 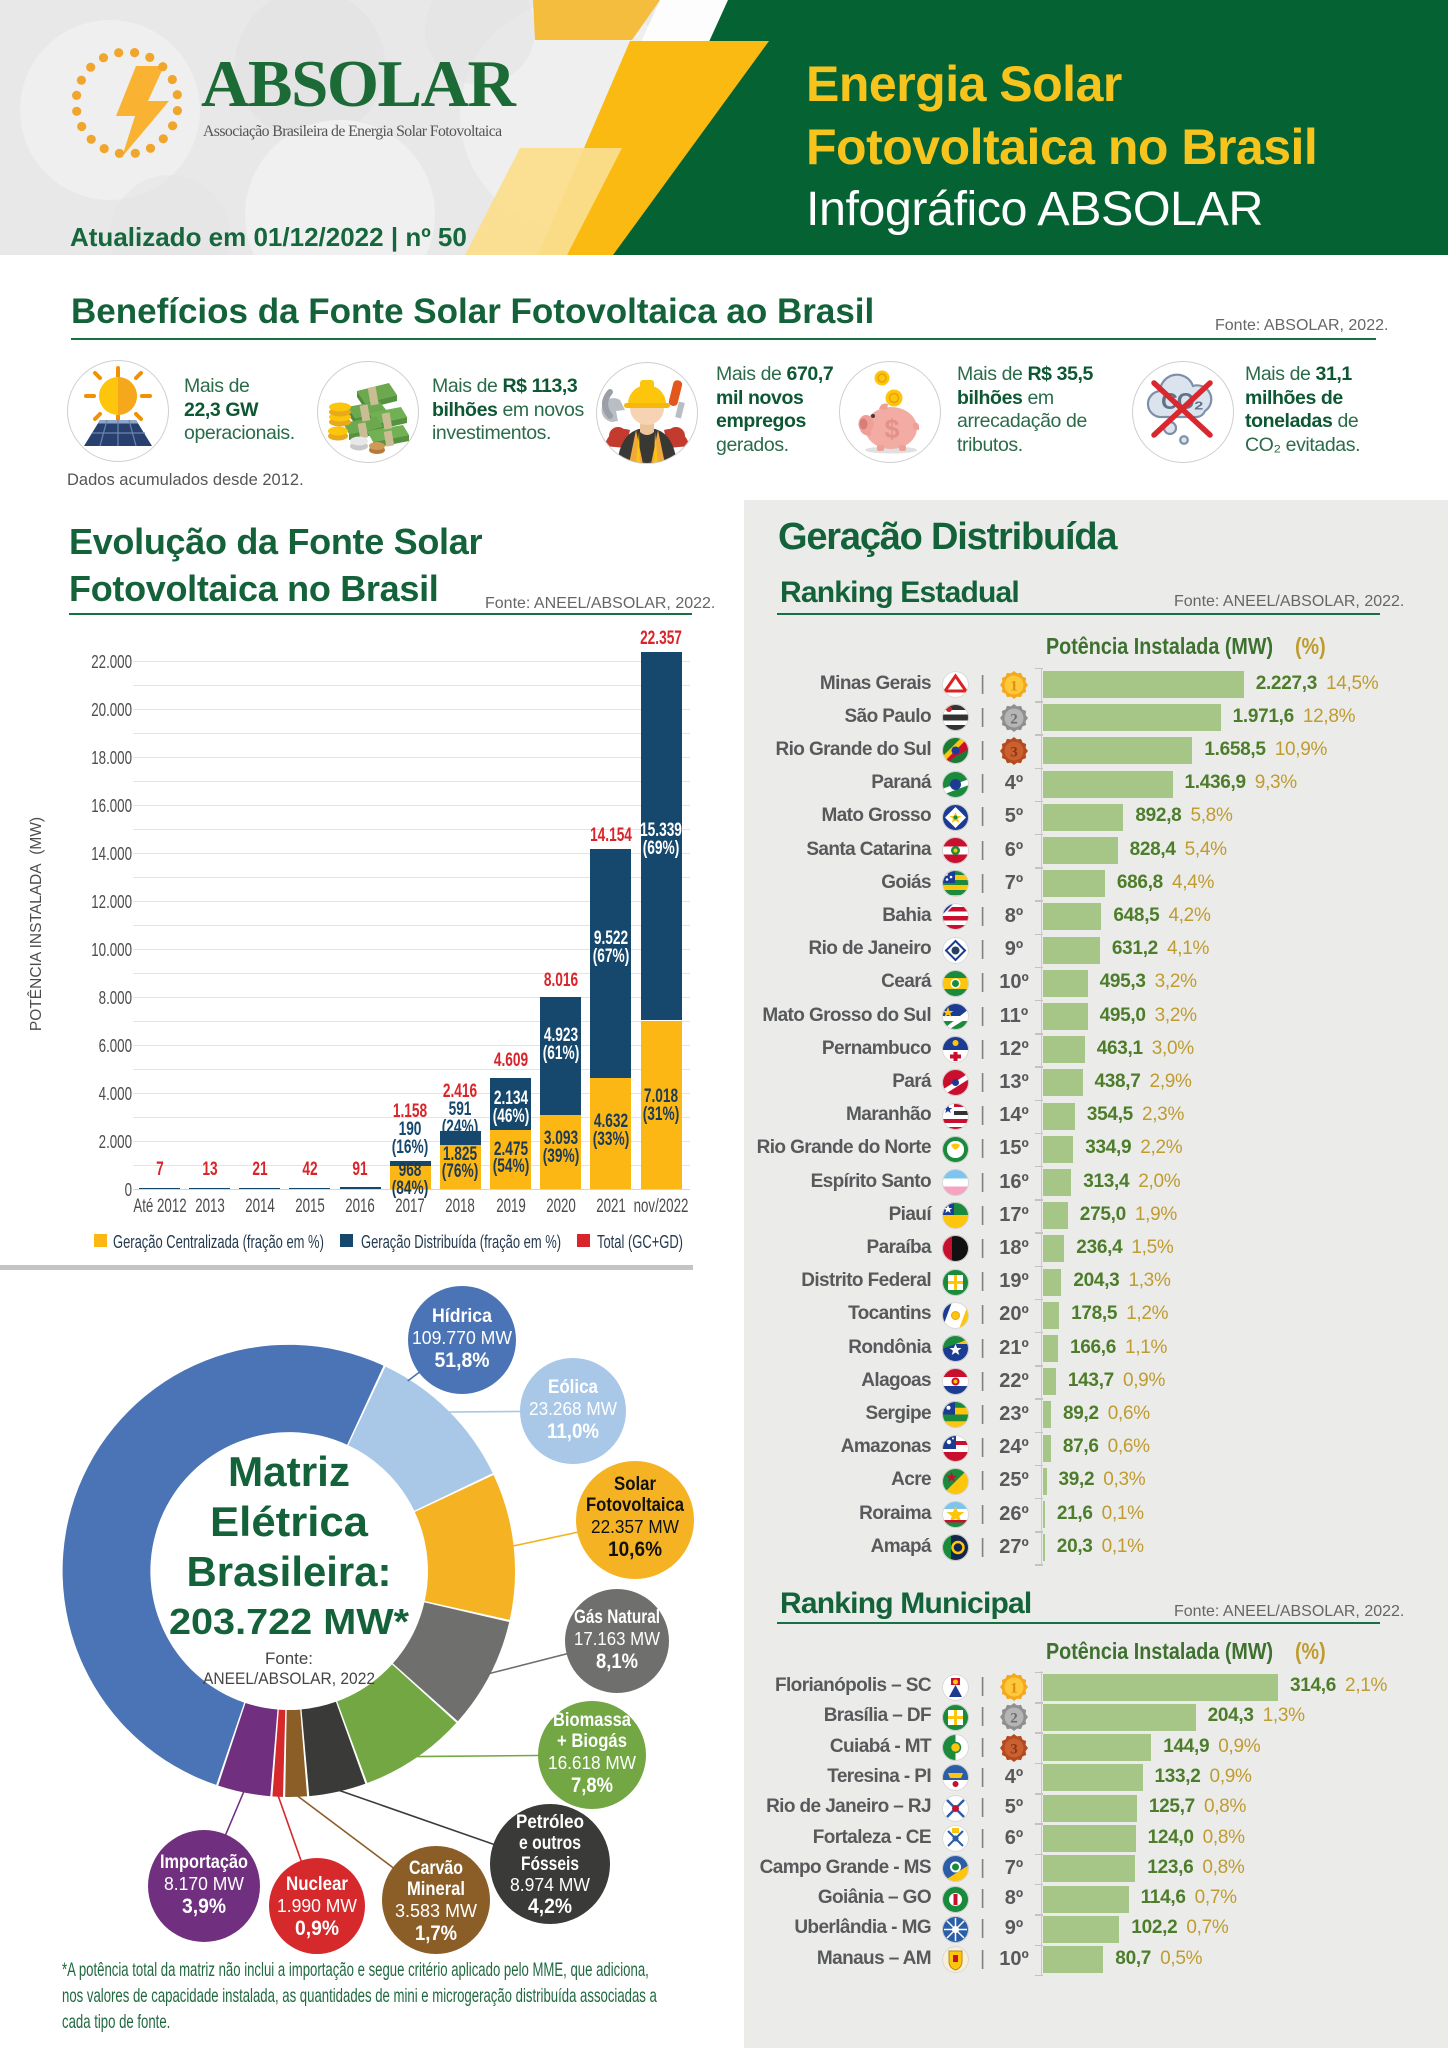 I want to click on svg-text: Mineral, so click(x=436, y=1889).